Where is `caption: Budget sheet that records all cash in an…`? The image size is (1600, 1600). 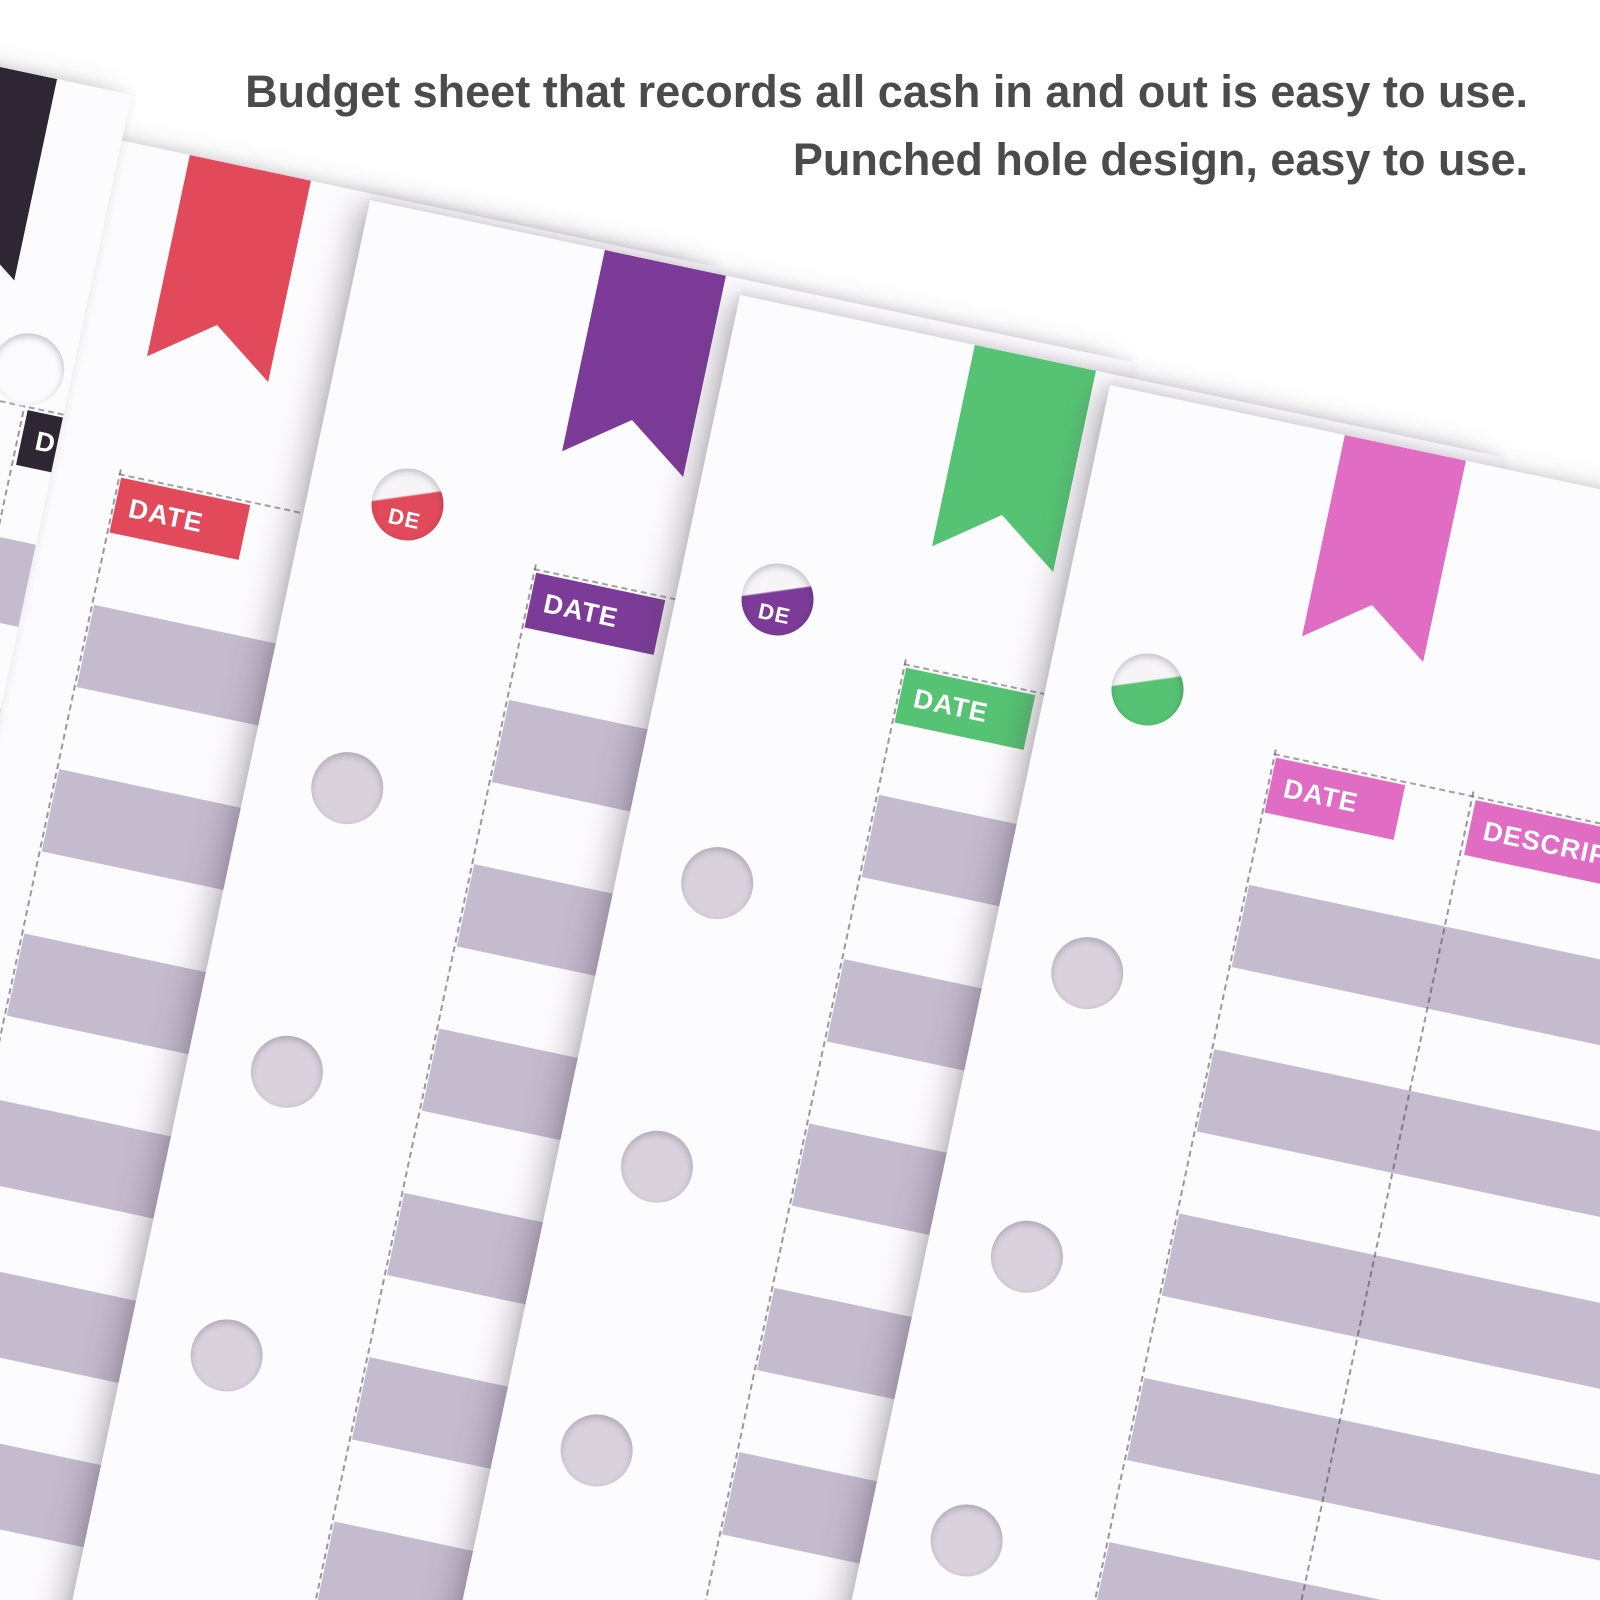
caption: Budget sheet that records all cash in an… is located at coordinates (886, 125).